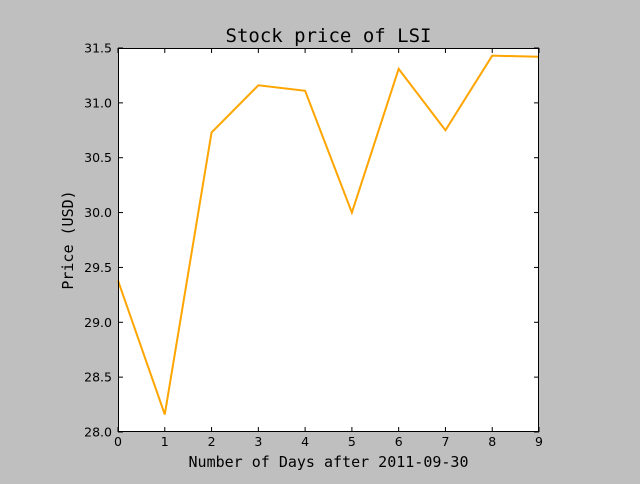 The width and height of the screenshot is (640, 484). What do you see at coordinates (118, 441) in the screenshot?
I see `x-tick-label: 0` at bounding box center [118, 441].